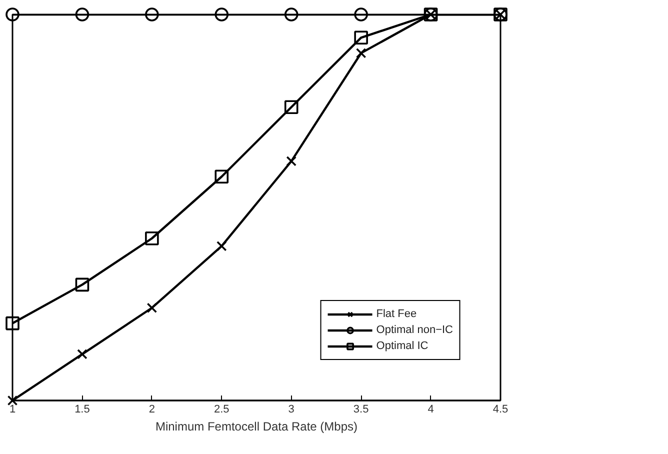 The image size is (668, 454). I want to click on legend-label: Optimal IC, so click(402, 346).